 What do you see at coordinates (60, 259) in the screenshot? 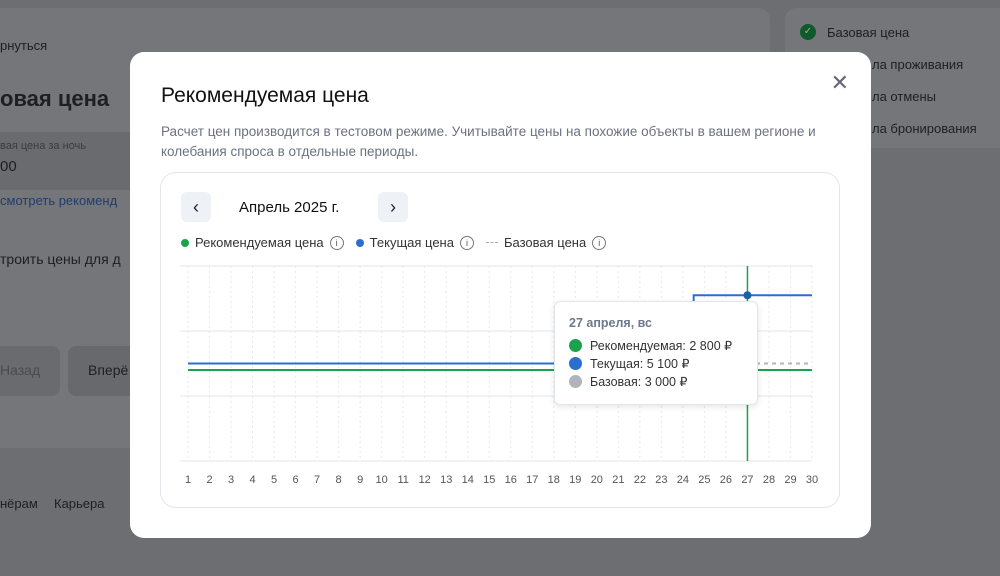
I see `bg-setup: троить цены для д` at bounding box center [60, 259].